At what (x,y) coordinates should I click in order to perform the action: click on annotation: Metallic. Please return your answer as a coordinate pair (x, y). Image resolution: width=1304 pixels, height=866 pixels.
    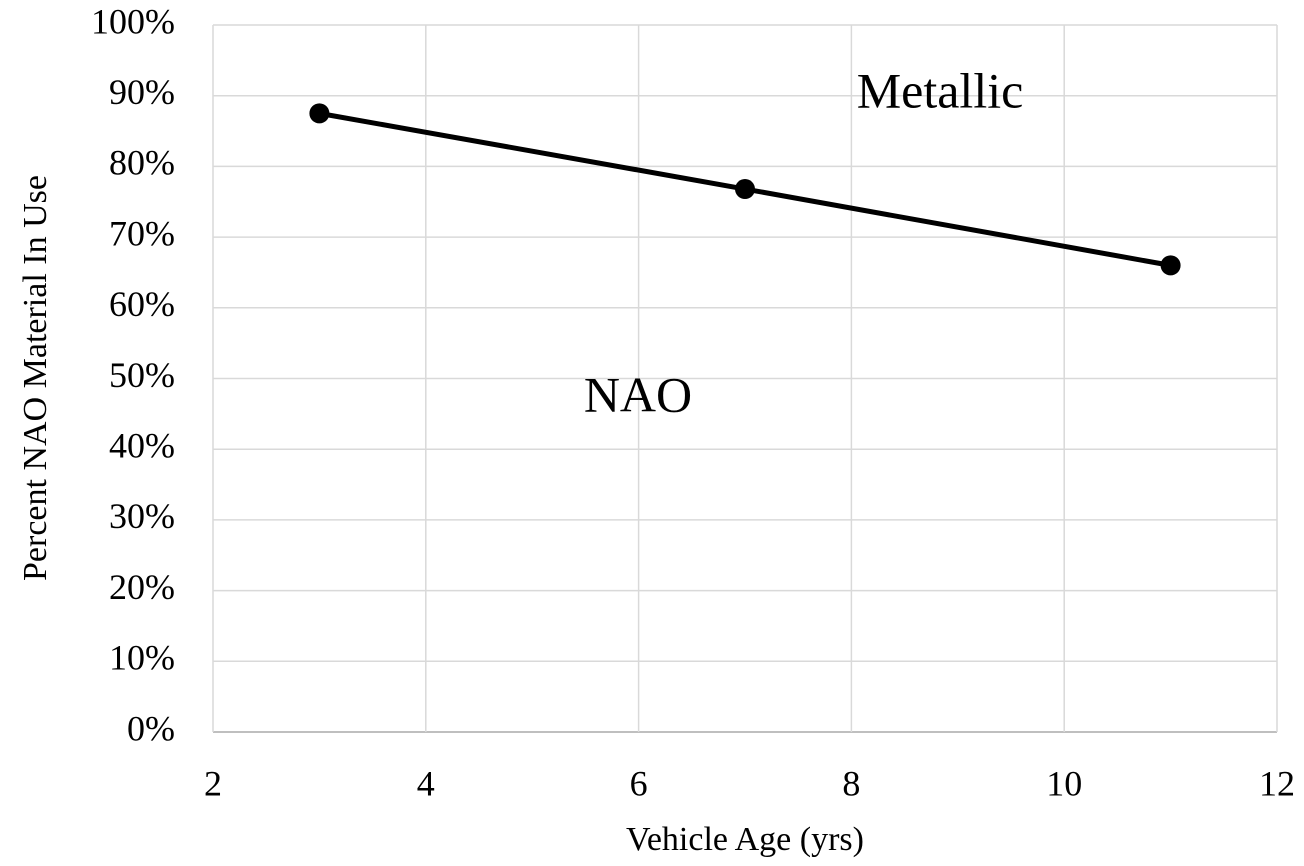
    Looking at the image, I should click on (940, 90).